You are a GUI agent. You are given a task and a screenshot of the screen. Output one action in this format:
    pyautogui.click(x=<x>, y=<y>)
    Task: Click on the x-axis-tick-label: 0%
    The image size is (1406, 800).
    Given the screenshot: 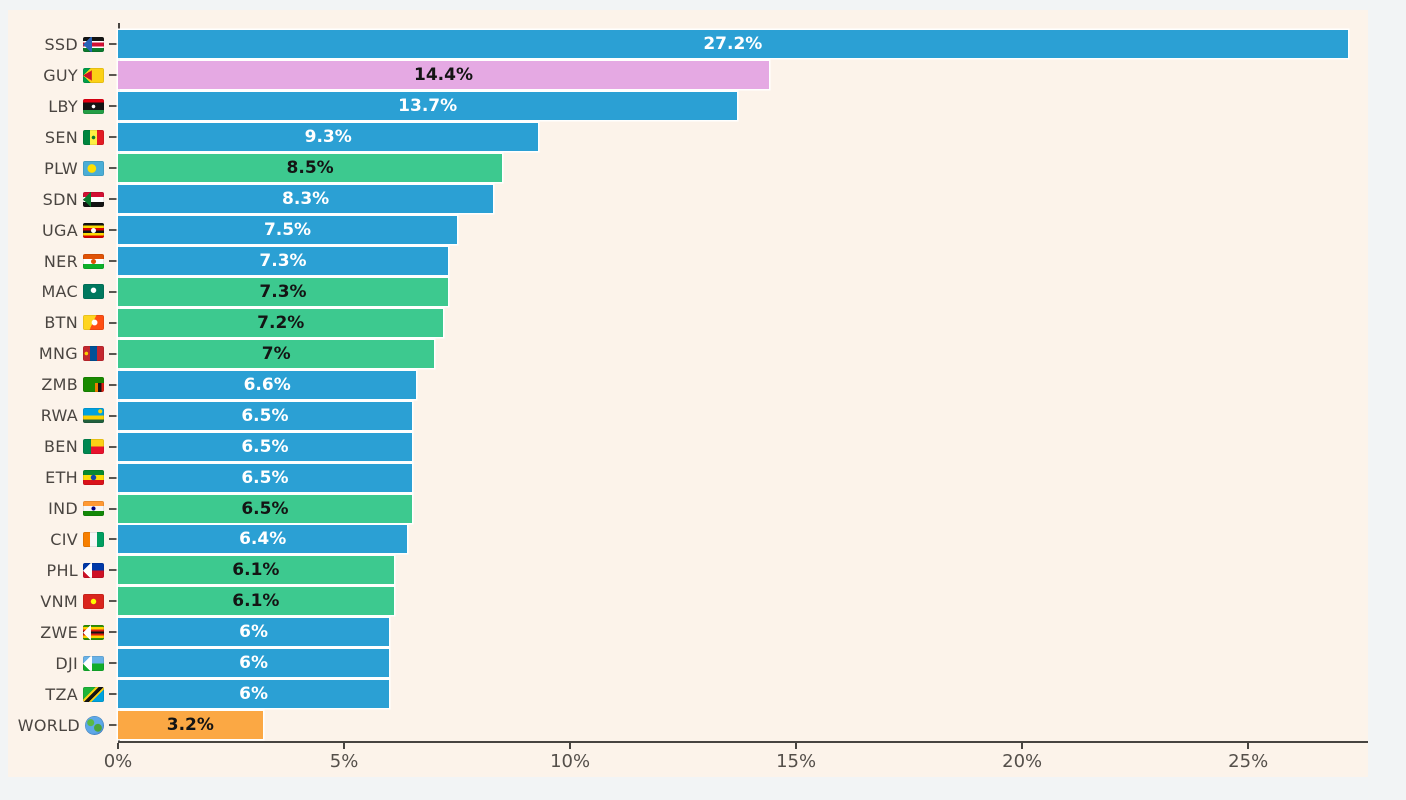 What is the action you would take?
    pyautogui.click(x=118, y=761)
    